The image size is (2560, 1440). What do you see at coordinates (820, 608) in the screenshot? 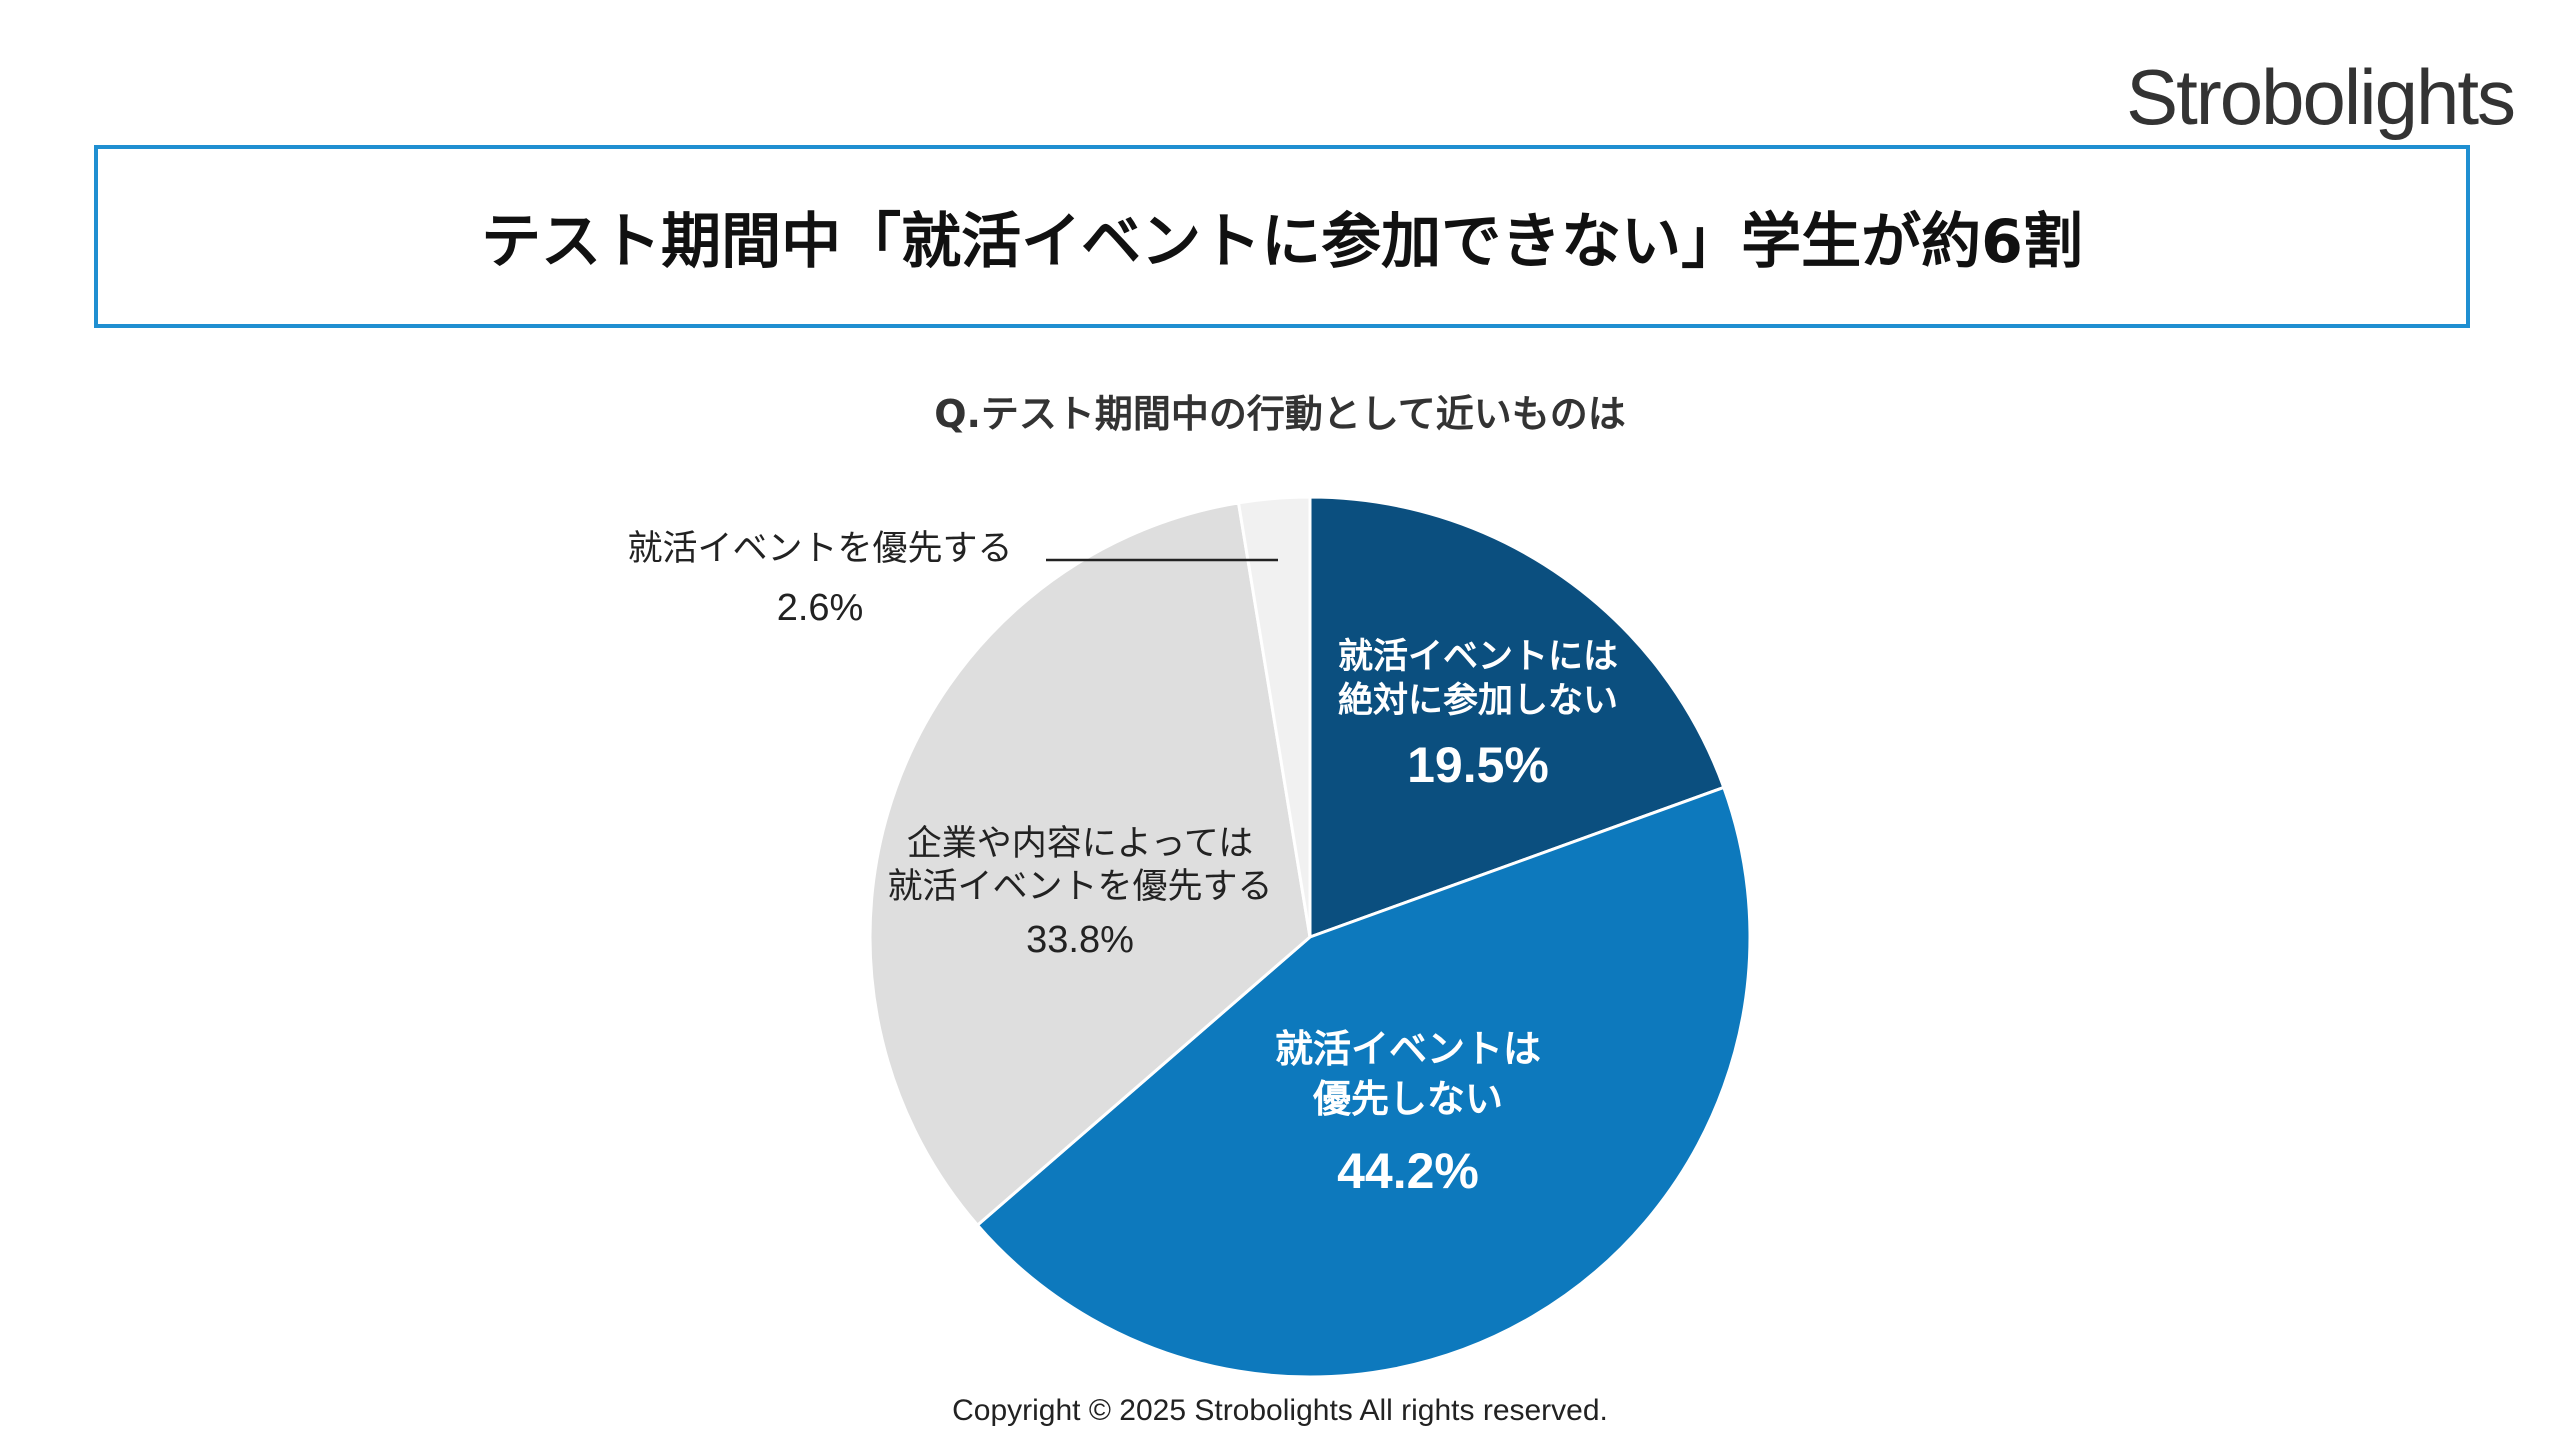
I see `slice-value-3: 2.6%` at bounding box center [820, 608].